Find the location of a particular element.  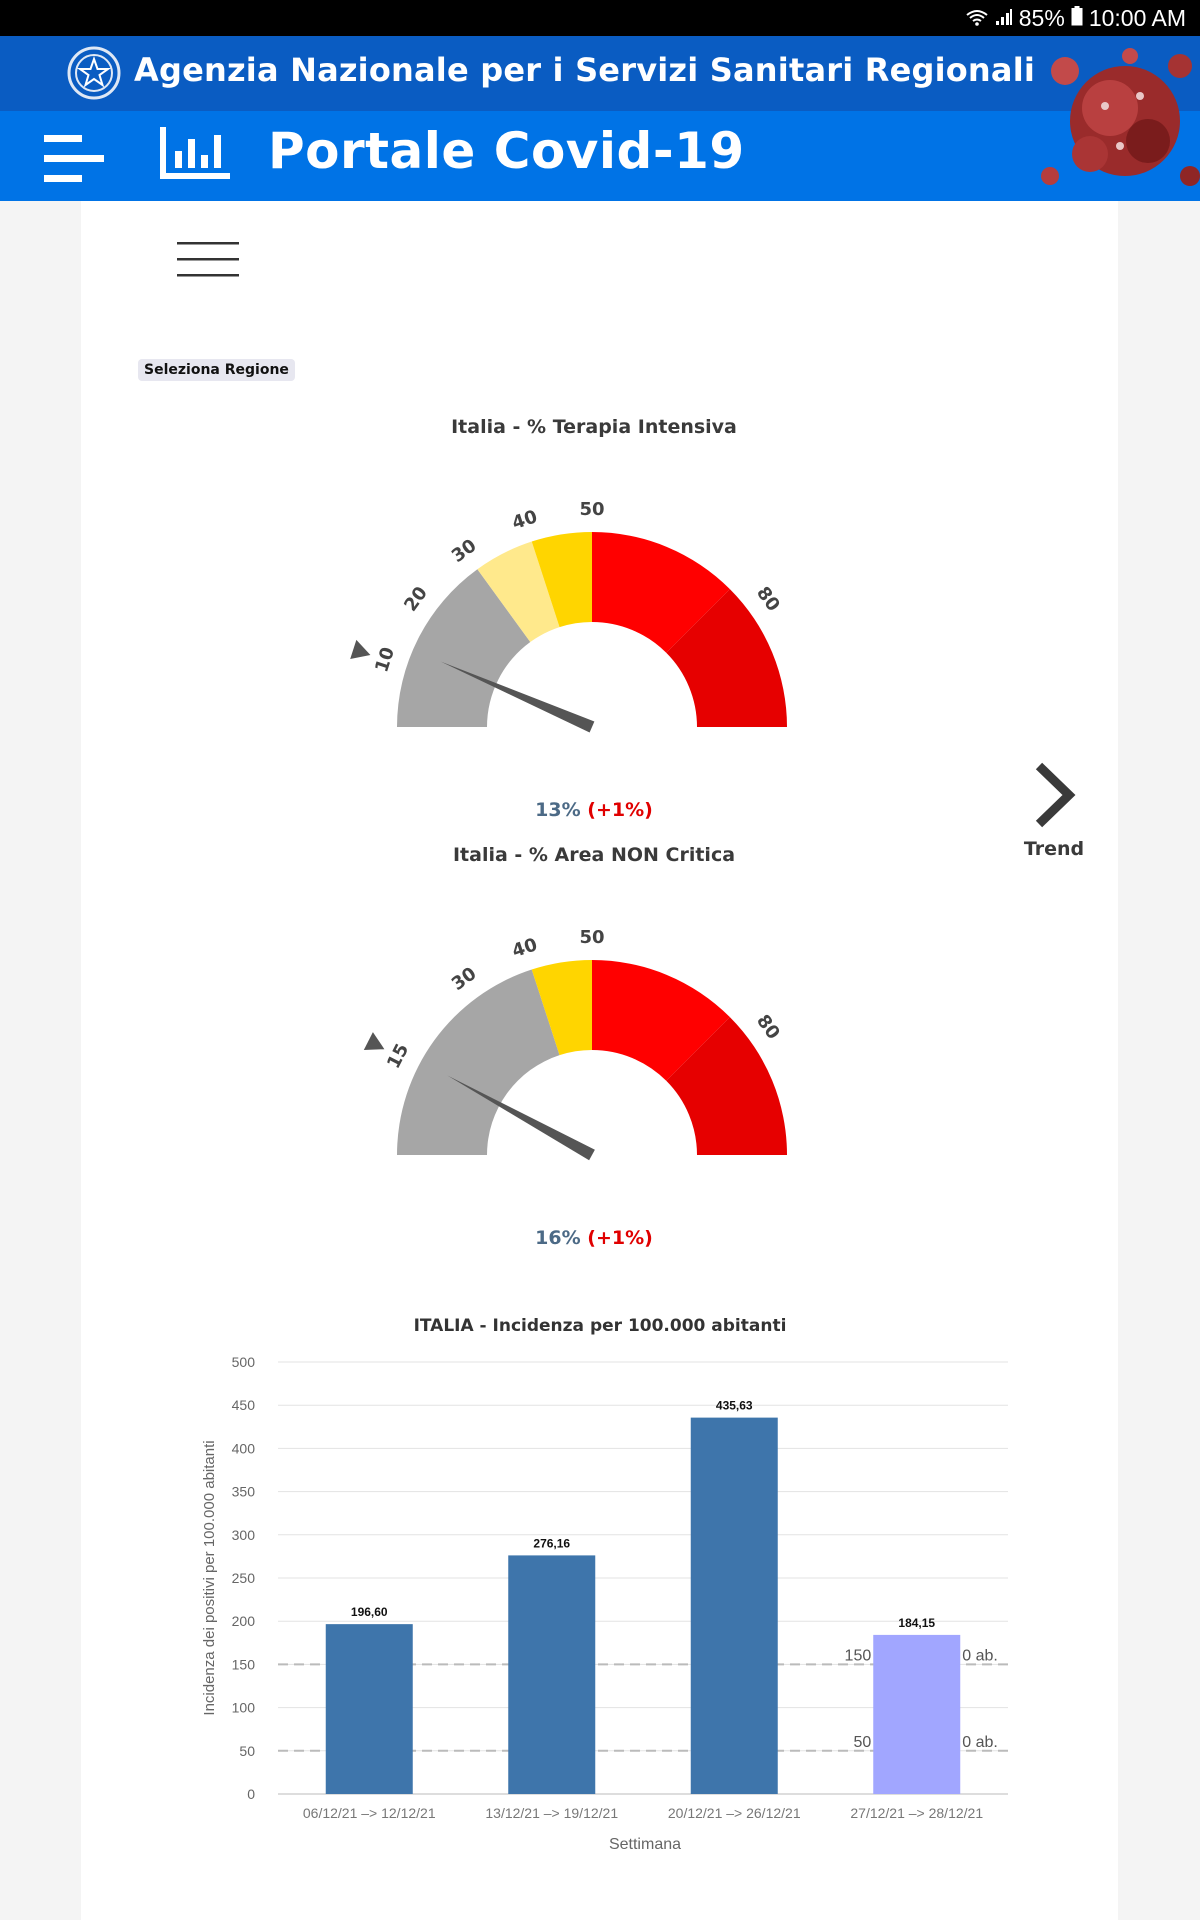

bar-value-label: 196,60 is located at coordinates (369, 1612).